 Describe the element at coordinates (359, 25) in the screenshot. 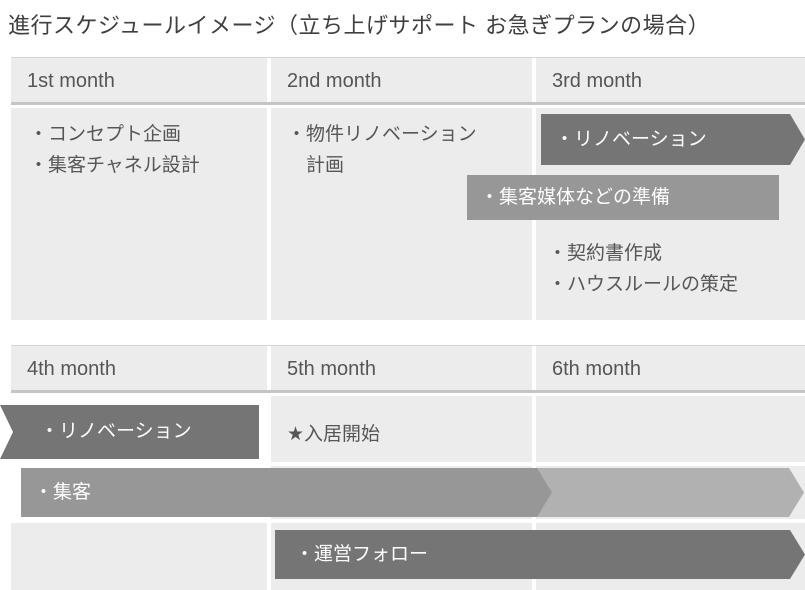

I see `page-title: 進行スケジュールイメージ（立ち上げサポート お急ぎプランの場合）` at that location.